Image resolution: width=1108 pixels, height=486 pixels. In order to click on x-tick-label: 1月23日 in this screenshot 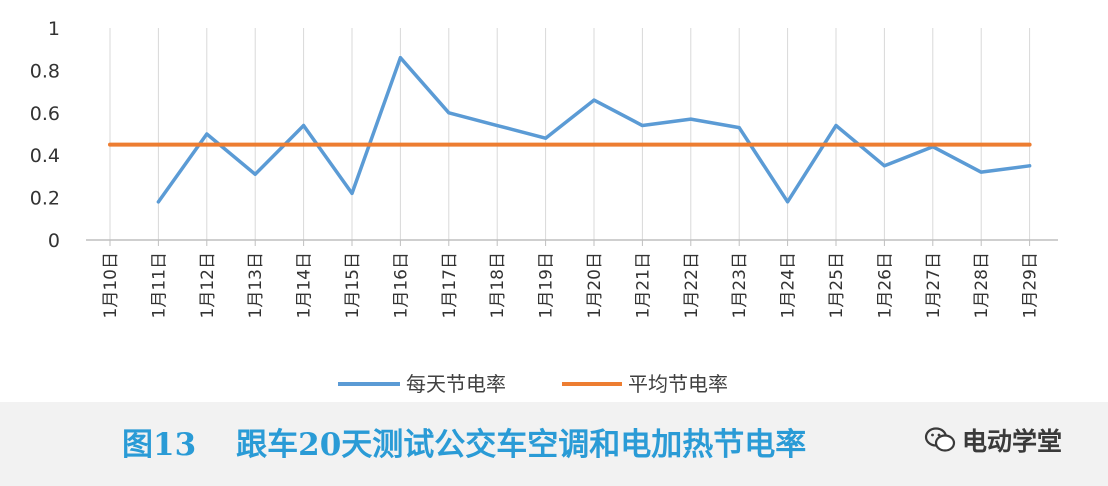, I will do `click(740, 285)`.